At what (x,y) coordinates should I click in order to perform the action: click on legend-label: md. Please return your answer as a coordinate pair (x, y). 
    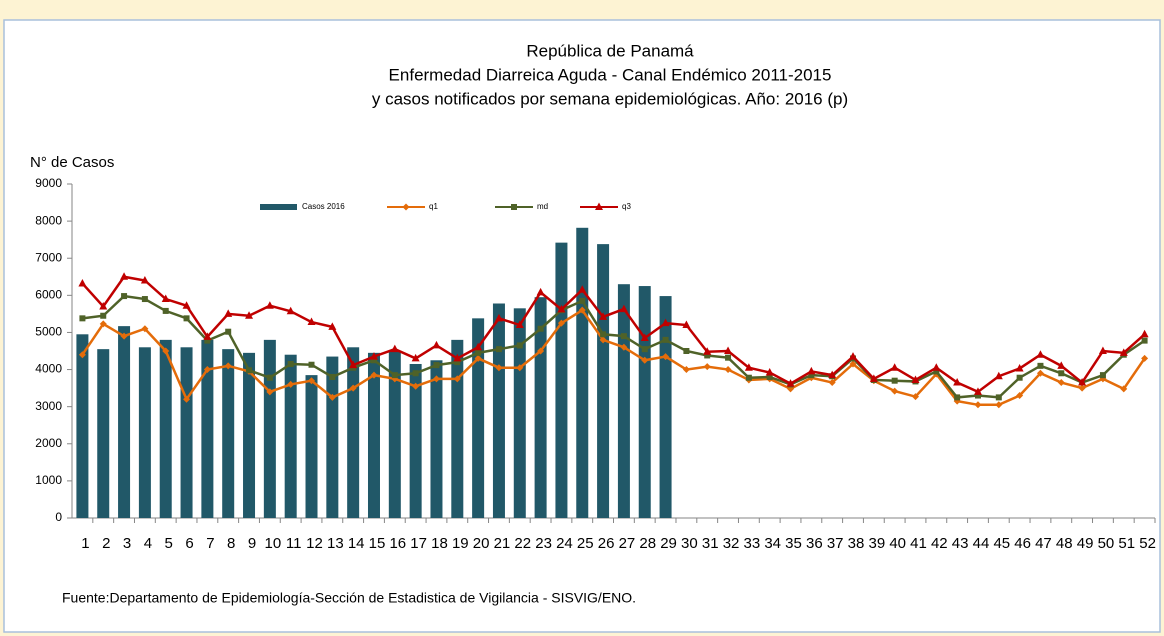
    Looking at the image, I should click on (542, 206).